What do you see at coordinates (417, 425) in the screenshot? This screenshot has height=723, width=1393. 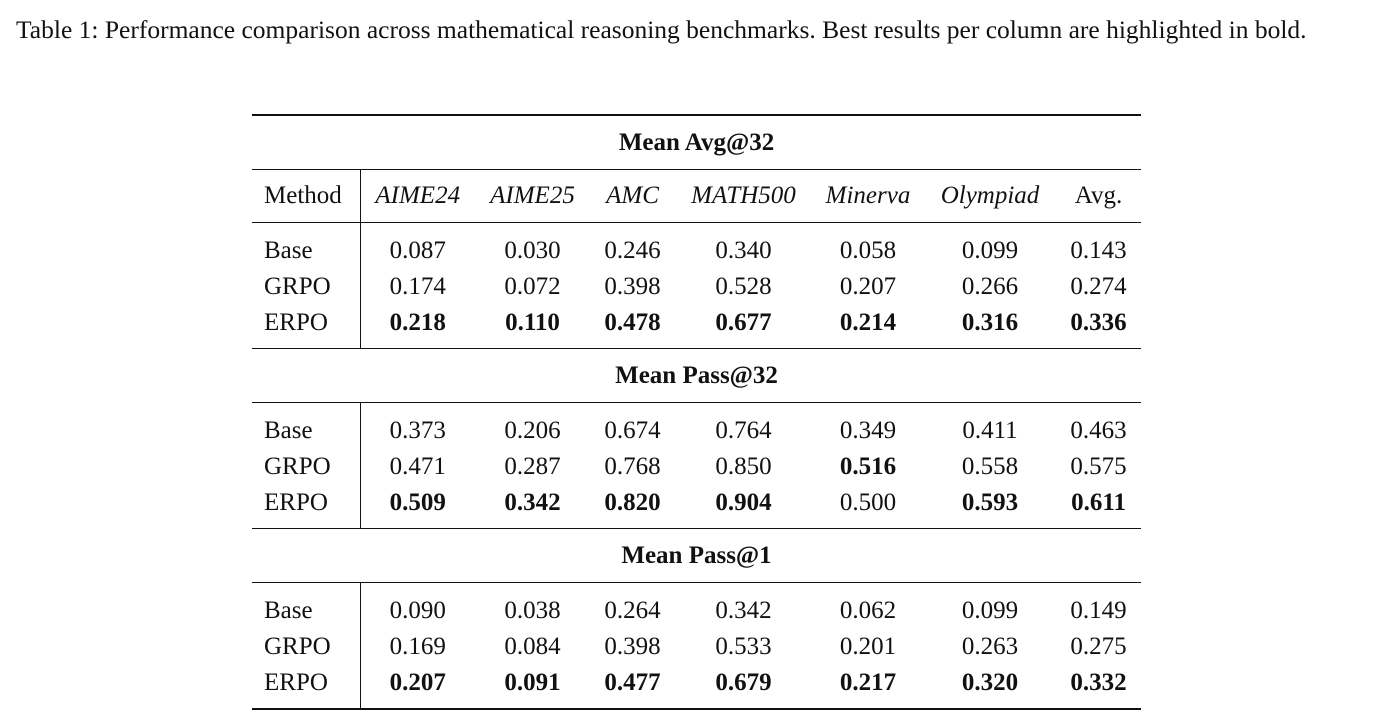 I see `value-cell: 0.373` at bounding box center [417, 425].